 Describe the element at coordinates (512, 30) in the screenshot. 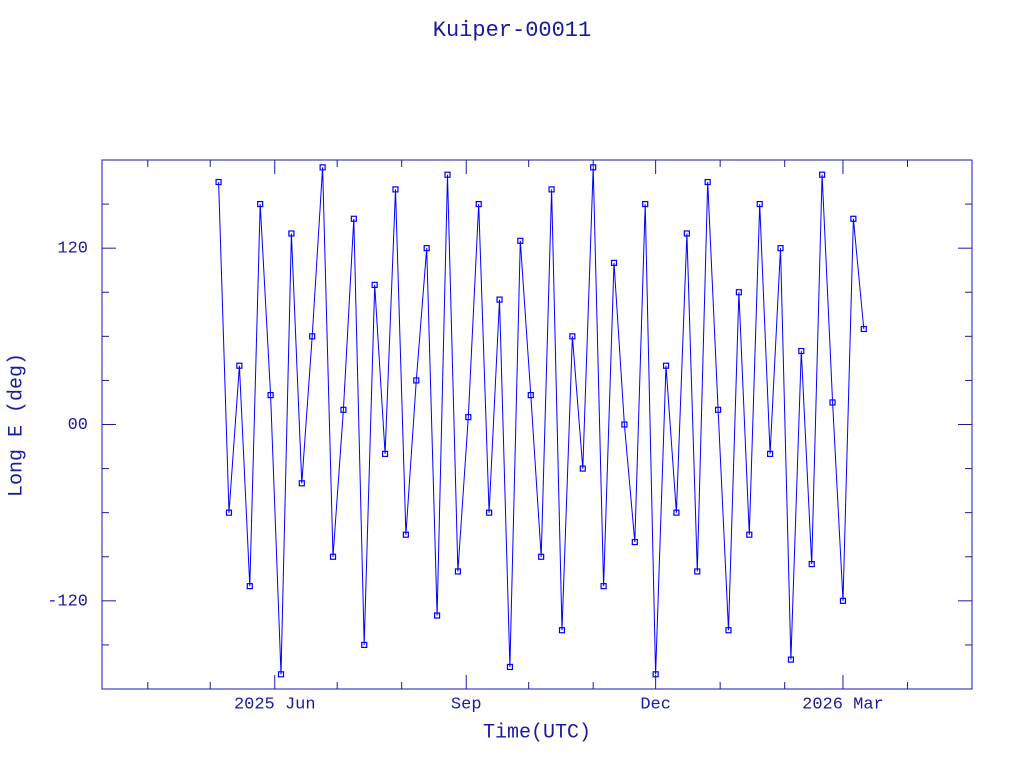

I see `chart-title: Kuiper-00011` at that location.